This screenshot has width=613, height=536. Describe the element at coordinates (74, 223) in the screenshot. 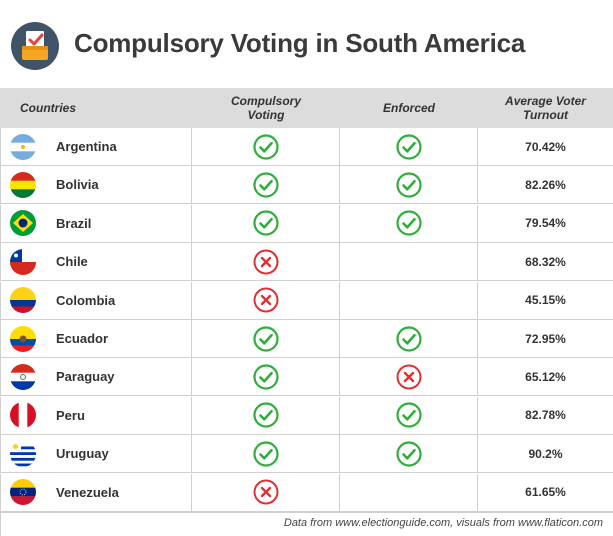

I see `country-name: Brazil` at that location.